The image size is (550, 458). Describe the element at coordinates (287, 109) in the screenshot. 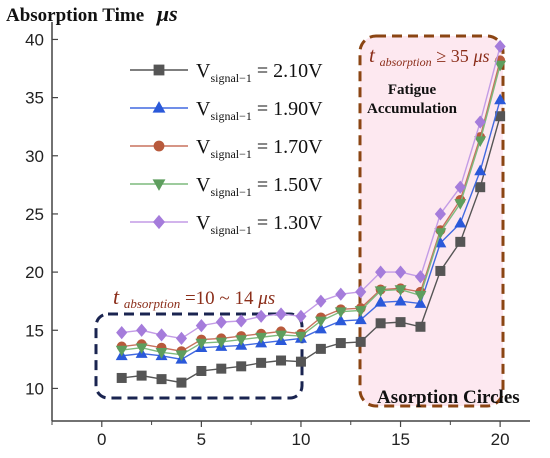

I see `legend-label-value: = 1.90V` at that location.